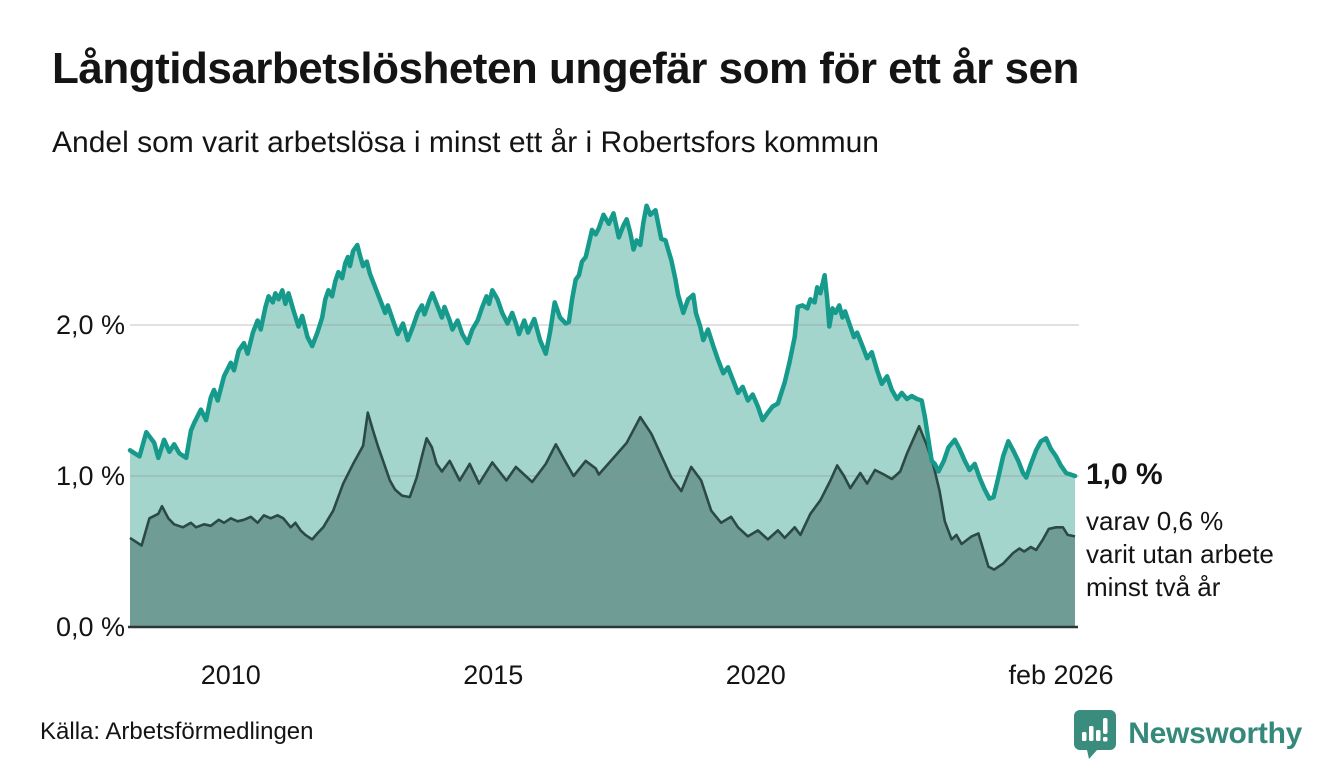 The width and height of the screenshot is (1340, 780). I want to click on newsworthy-logo-text: Newsworthy, so click(1215, 733).